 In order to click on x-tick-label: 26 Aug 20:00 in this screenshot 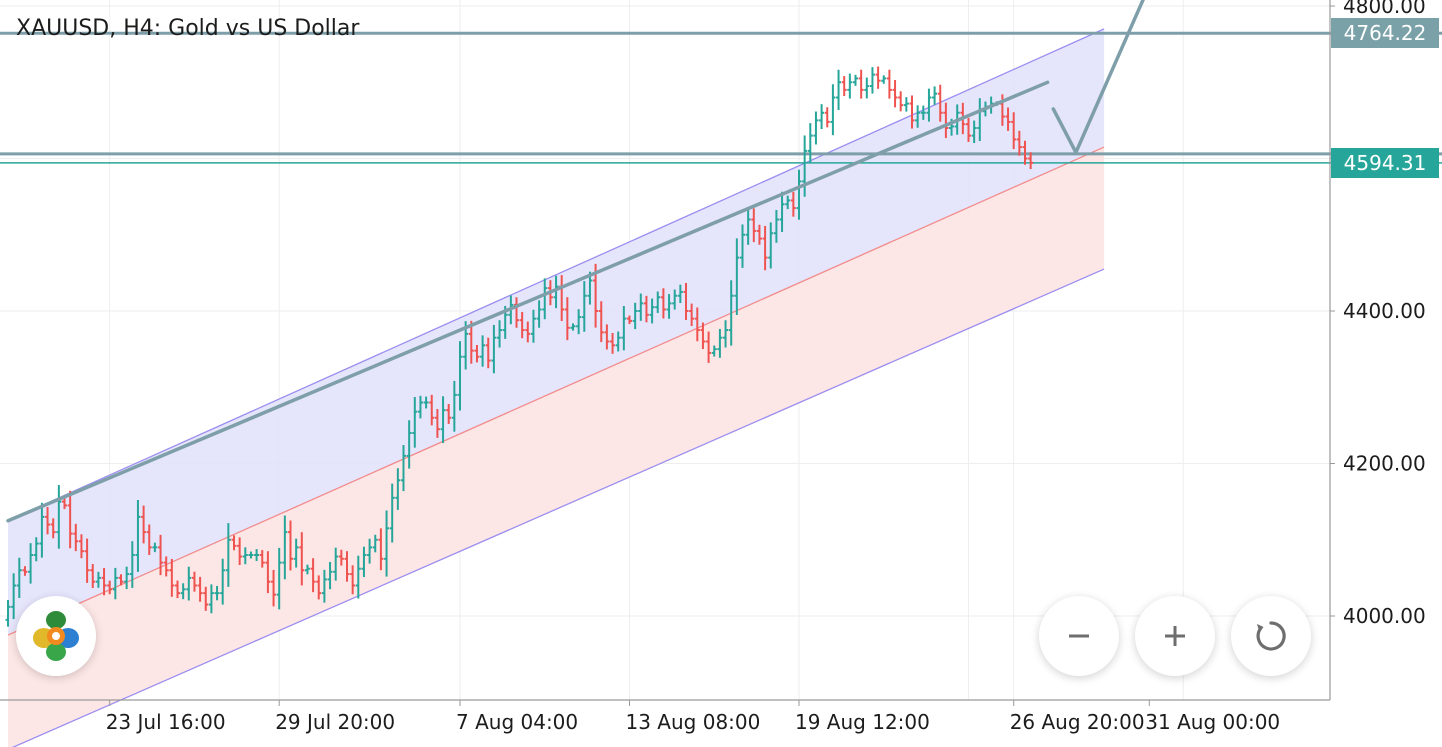, I will do `click(1077, 722)`.